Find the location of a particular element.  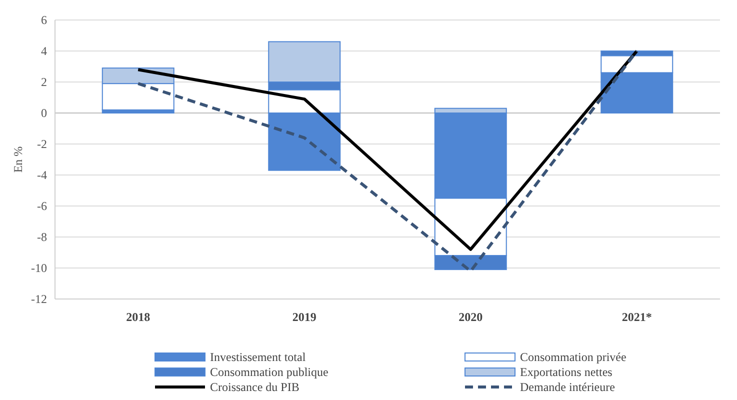

legend-label: Consommation privée is located at coordinates (573, 357).